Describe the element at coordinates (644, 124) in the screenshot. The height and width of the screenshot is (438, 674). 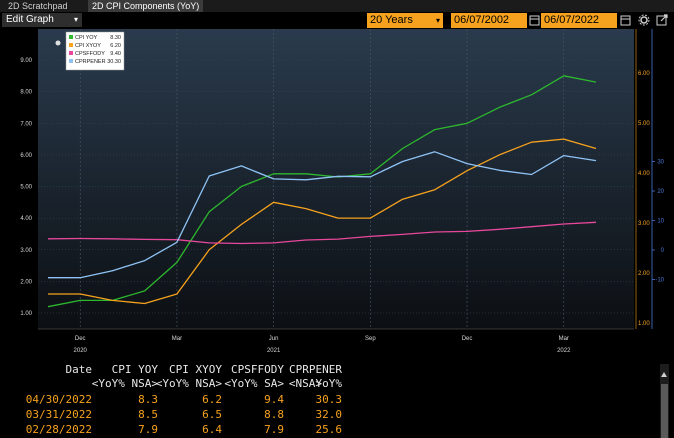
I see `right-inner-tick-label: 5.00` at that location.